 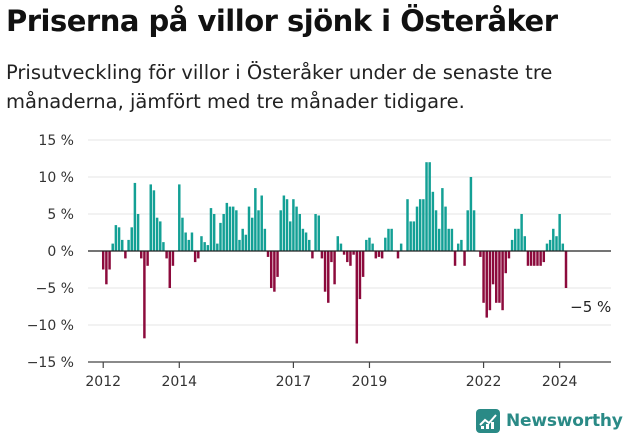 I want to click on last-value-annotation: −5 %, so click(x=590, y=307).